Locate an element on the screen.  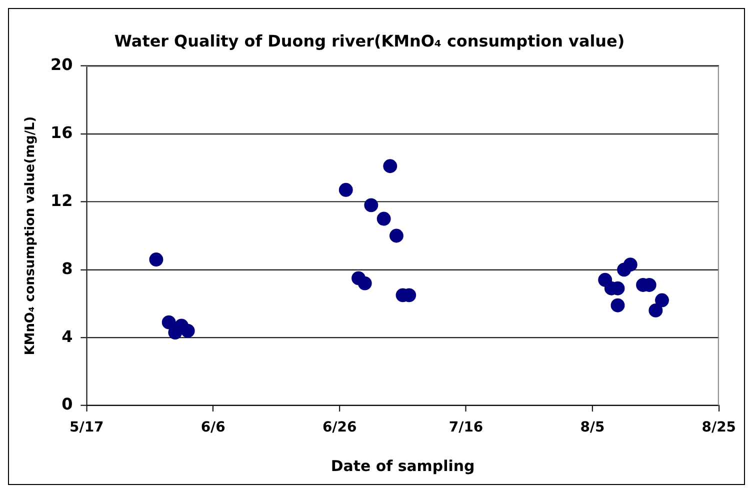
y-tick-label: 4 is located at coordinates (67, 336).